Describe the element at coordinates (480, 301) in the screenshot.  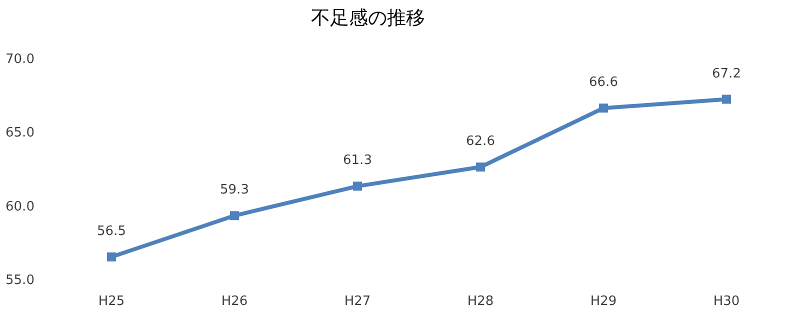
I see `x-tick-label: H28` at that location.